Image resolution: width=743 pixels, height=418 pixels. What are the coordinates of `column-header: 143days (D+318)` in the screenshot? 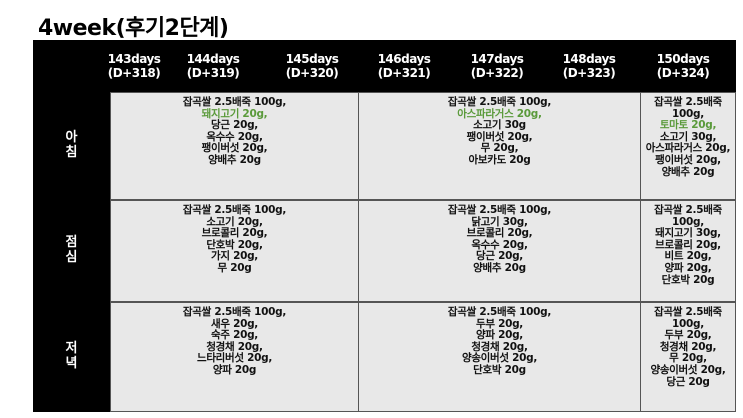 It's located at (134, 66).